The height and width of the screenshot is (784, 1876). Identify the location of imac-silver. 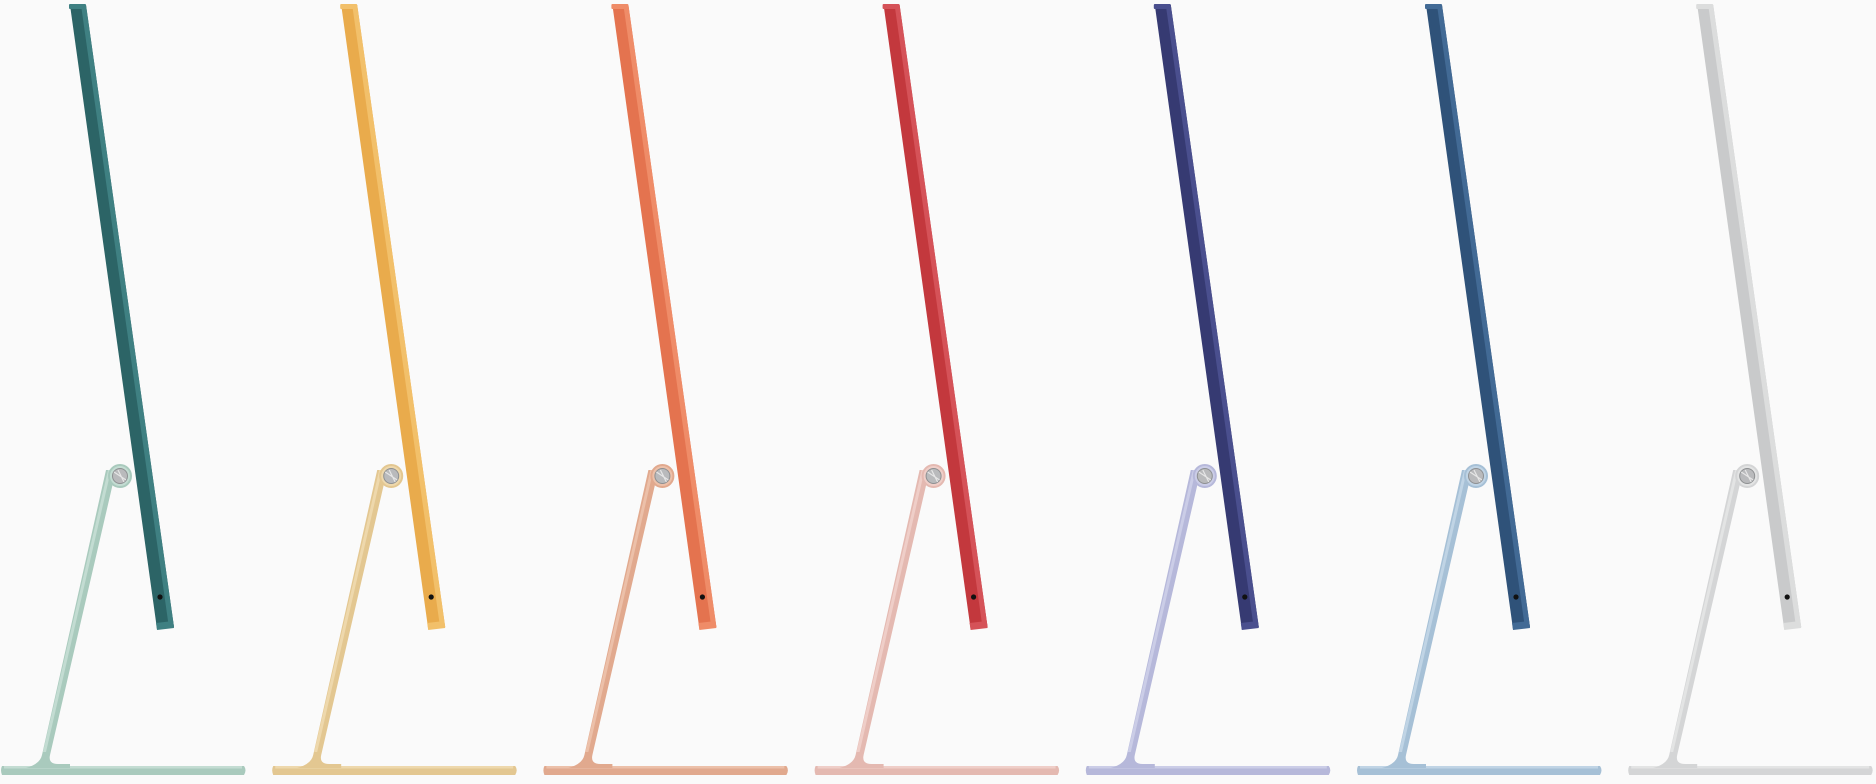
(1750, 389).